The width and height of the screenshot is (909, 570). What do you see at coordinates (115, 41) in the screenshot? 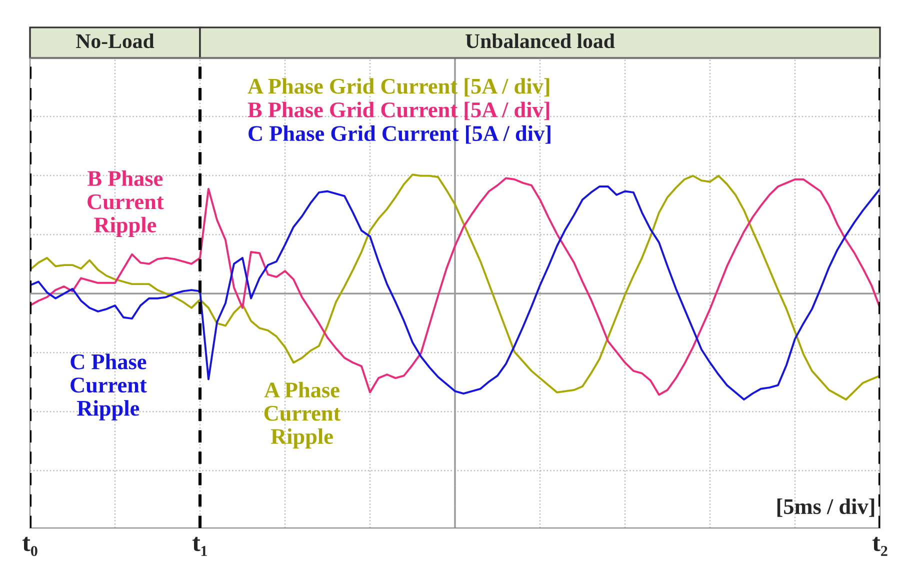
I see `text: No-Load` at bounding box center [115, 41].